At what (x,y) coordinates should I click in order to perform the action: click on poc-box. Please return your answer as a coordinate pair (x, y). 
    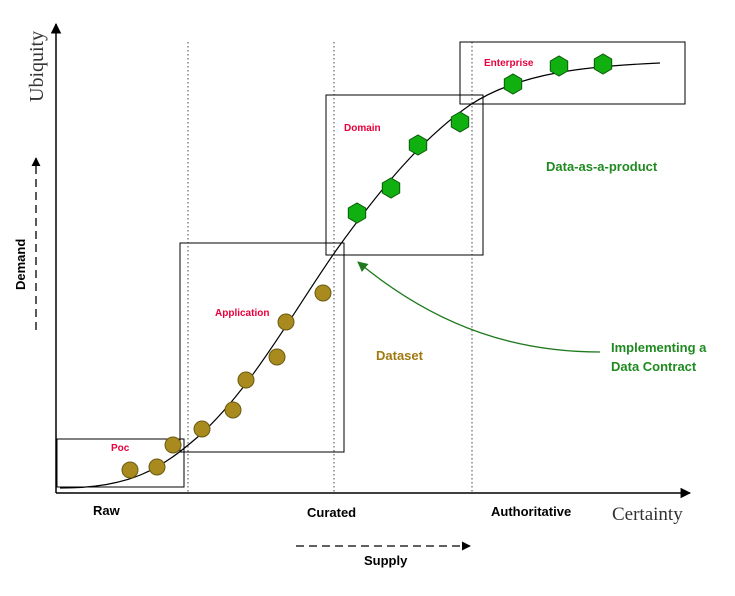
    Looking at the image, I should click on (120, 463).